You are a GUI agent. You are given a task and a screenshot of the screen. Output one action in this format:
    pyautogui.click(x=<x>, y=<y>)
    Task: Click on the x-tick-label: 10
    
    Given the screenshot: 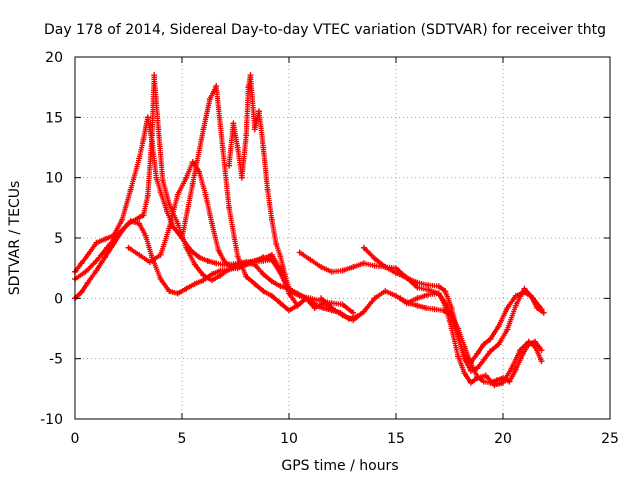 What is the action you would take?
    pyautogui.click(x=289, y=439)
    